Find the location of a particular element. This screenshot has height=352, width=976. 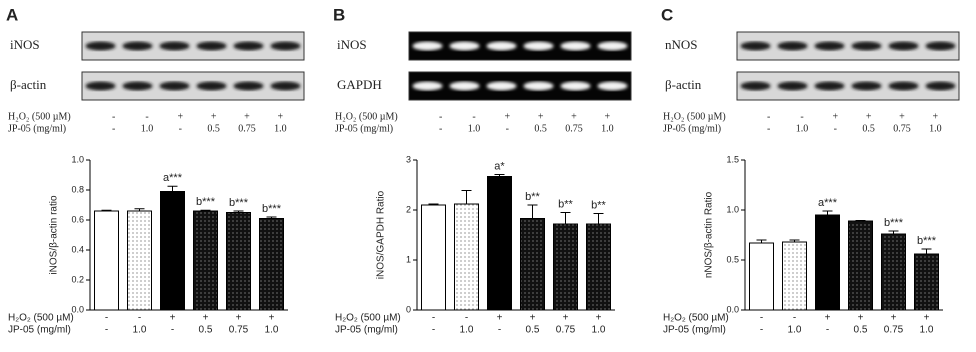

panel-letter: B is located at coordinates (339, 14).